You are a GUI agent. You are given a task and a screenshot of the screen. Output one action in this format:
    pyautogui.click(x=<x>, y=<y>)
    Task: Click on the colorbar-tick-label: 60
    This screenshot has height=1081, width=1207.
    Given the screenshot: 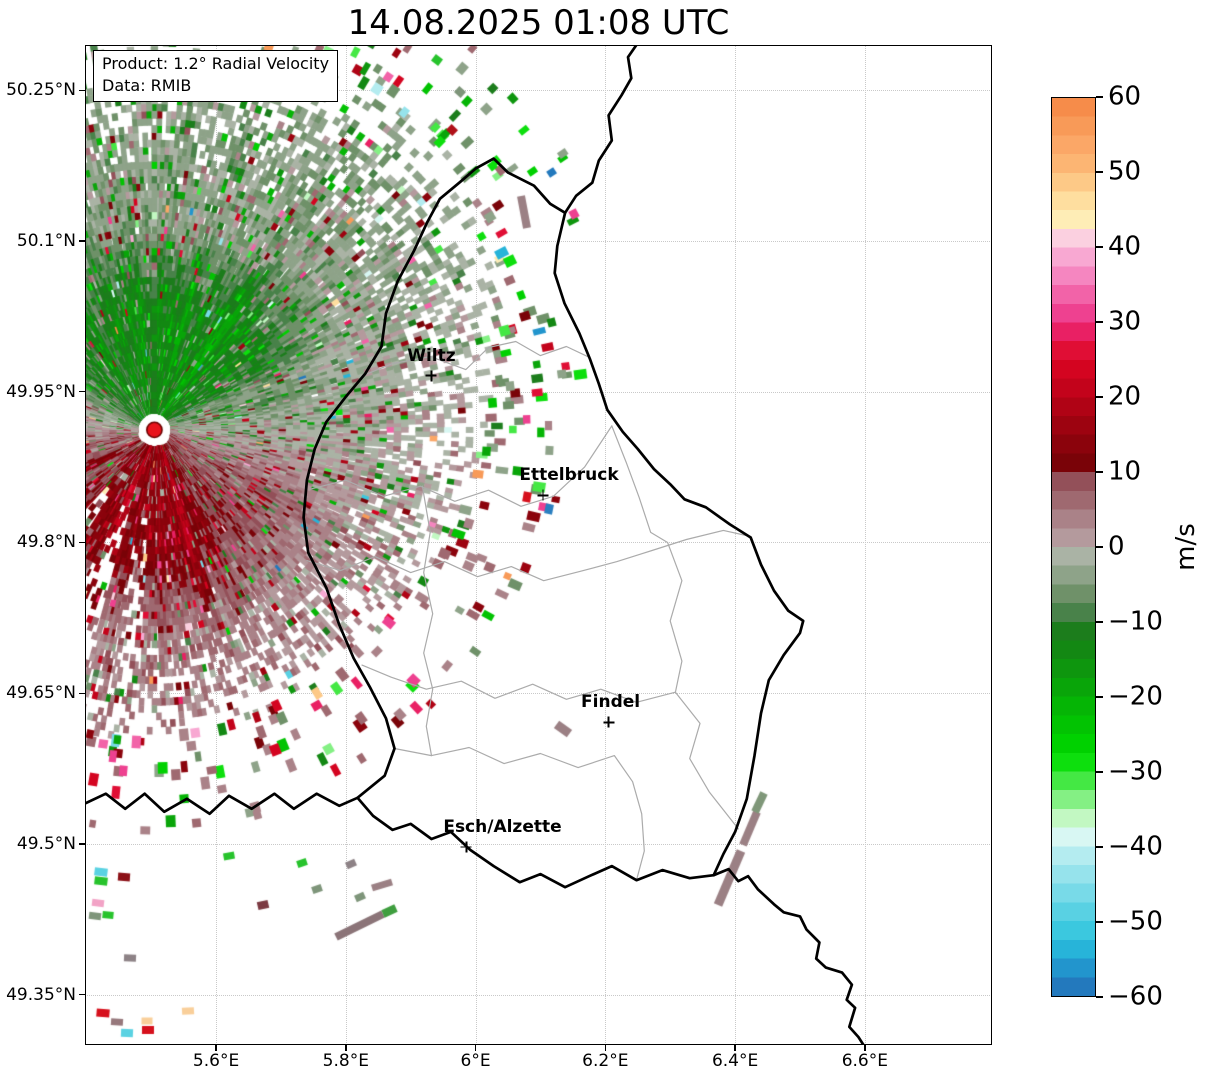 What is the action you would take?
    pyautogui.click(x=1125, y=96)
    